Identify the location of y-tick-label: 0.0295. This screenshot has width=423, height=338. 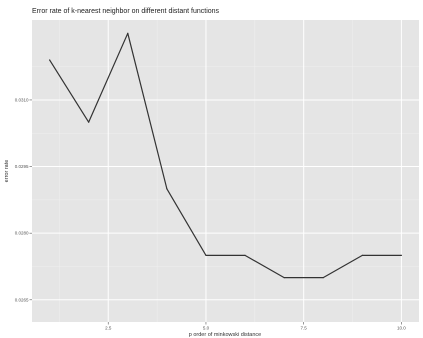
(22, 166).